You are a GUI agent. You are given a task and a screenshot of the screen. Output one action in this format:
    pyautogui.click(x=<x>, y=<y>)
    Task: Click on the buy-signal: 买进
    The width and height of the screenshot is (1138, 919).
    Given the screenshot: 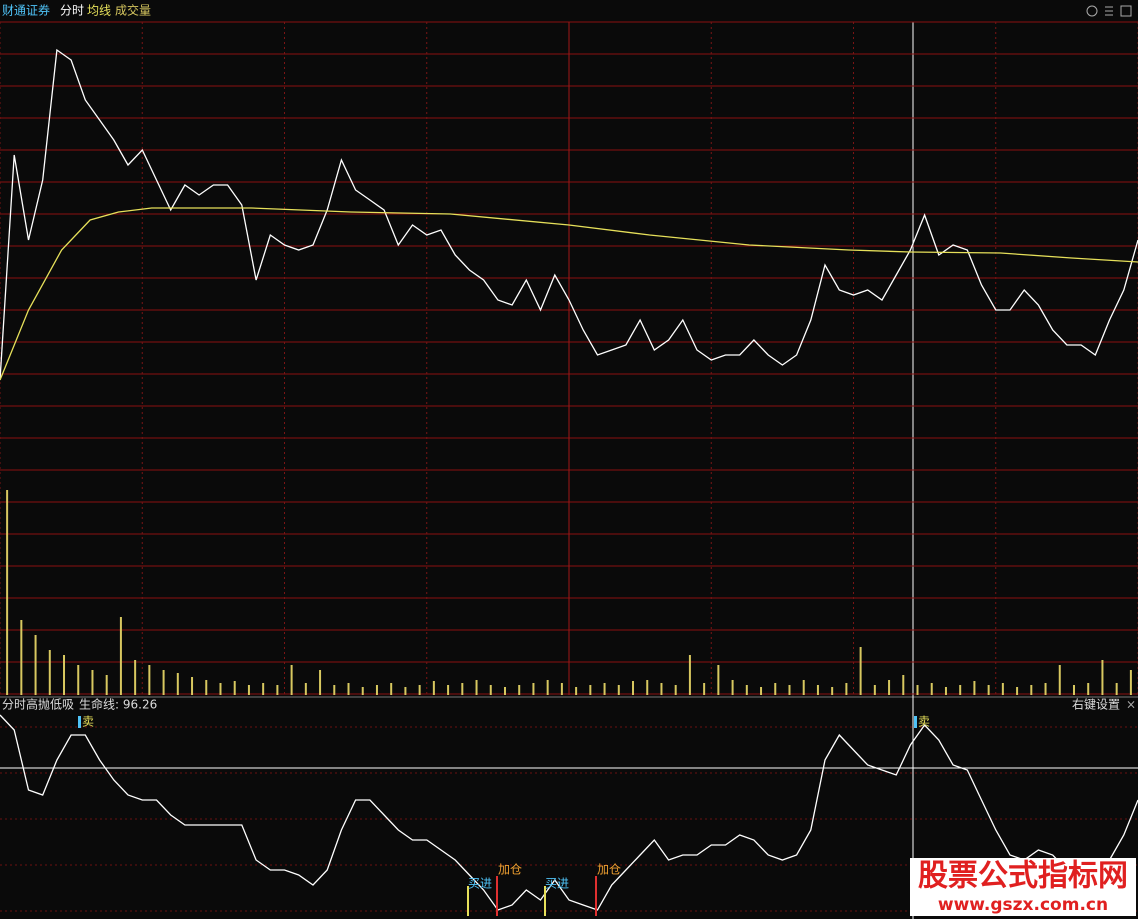 What is the action you would take?
    pyautogui.click(x=557, y=884)
    